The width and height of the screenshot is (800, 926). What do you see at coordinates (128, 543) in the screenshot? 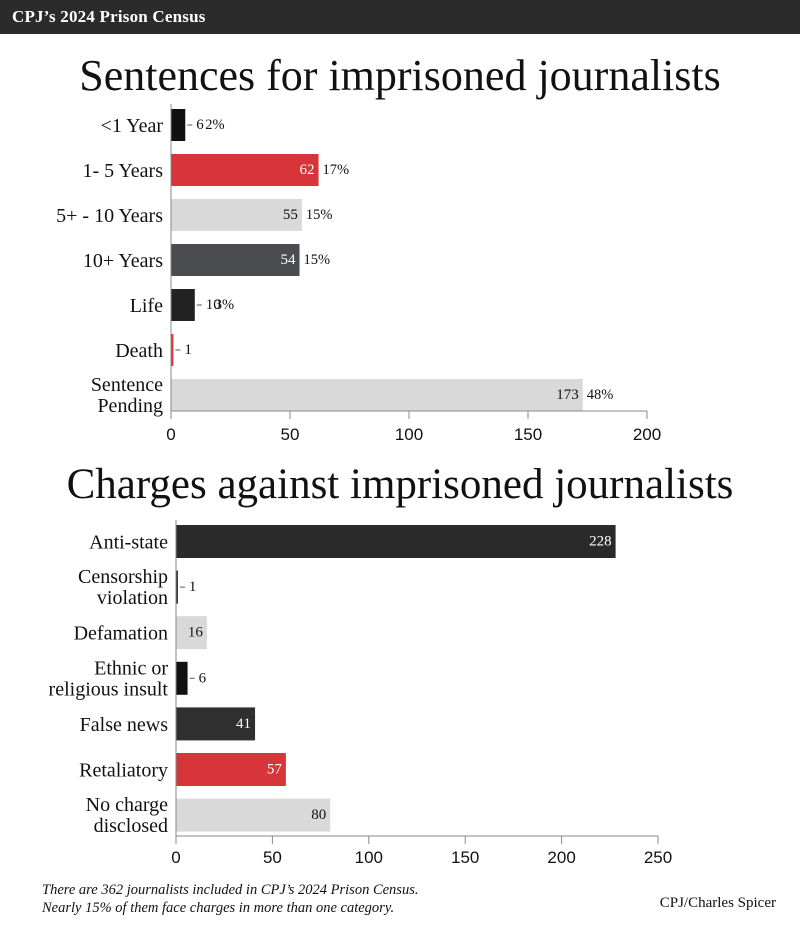
I see `category-label-anti-state: Anti-state` at bounding box center [128, 543].